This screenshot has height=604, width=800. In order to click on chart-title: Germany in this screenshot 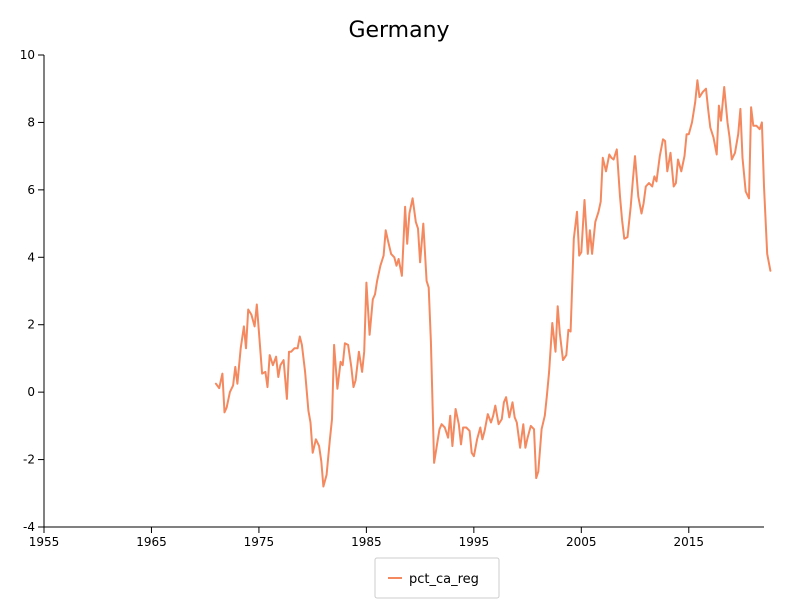, I will do `click(398, 30)`.